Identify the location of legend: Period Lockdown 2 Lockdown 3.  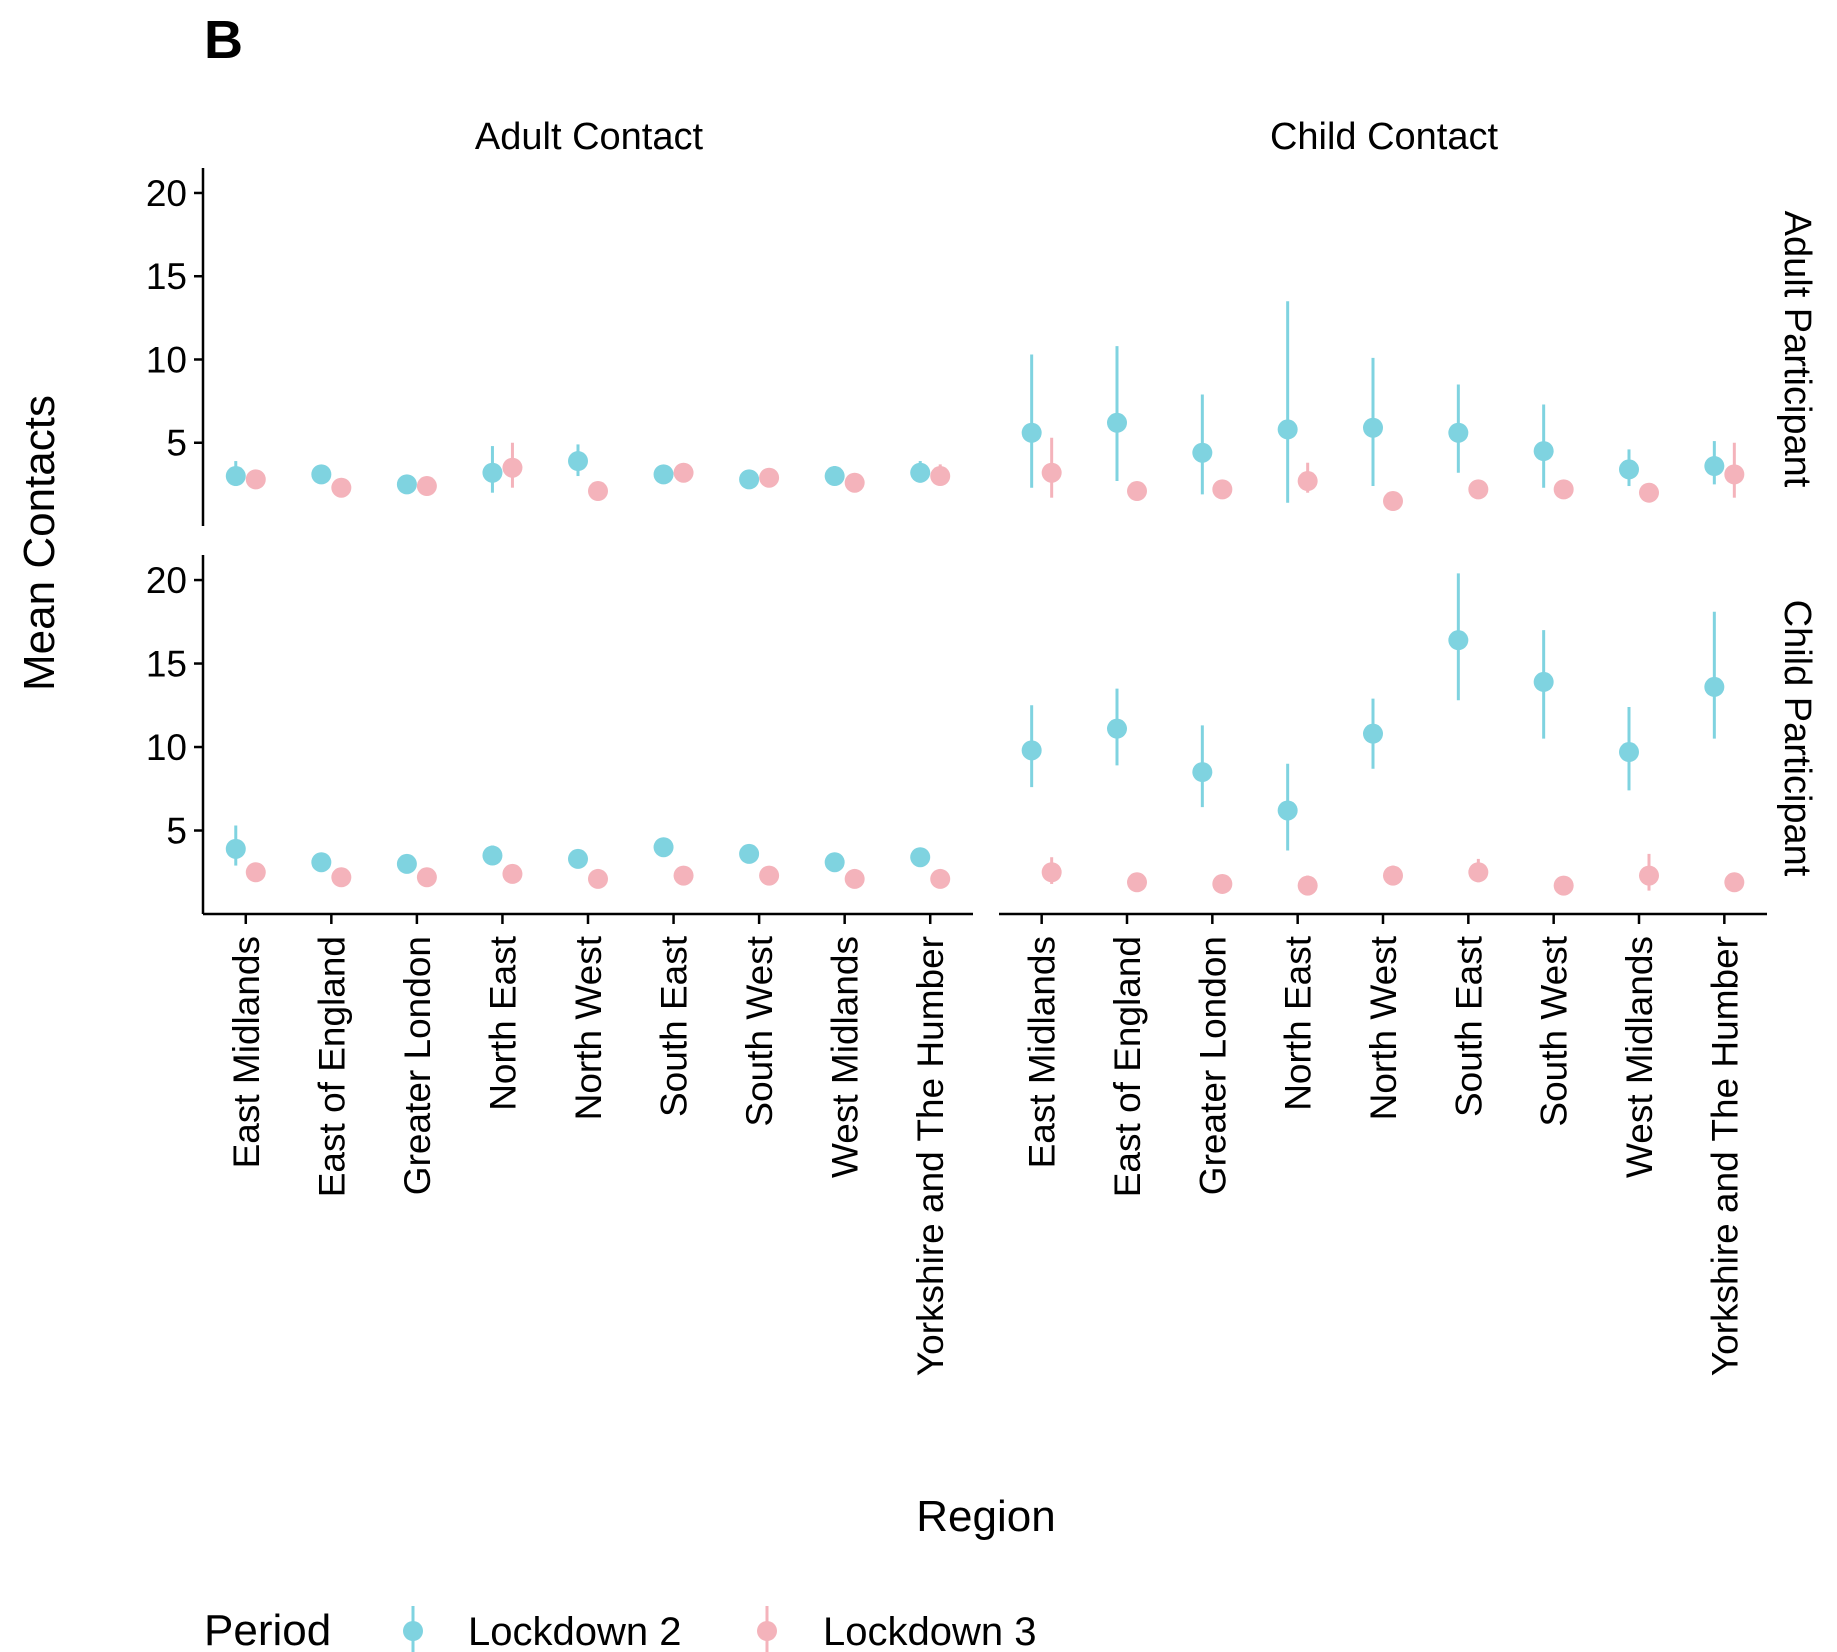
(620, 1629).